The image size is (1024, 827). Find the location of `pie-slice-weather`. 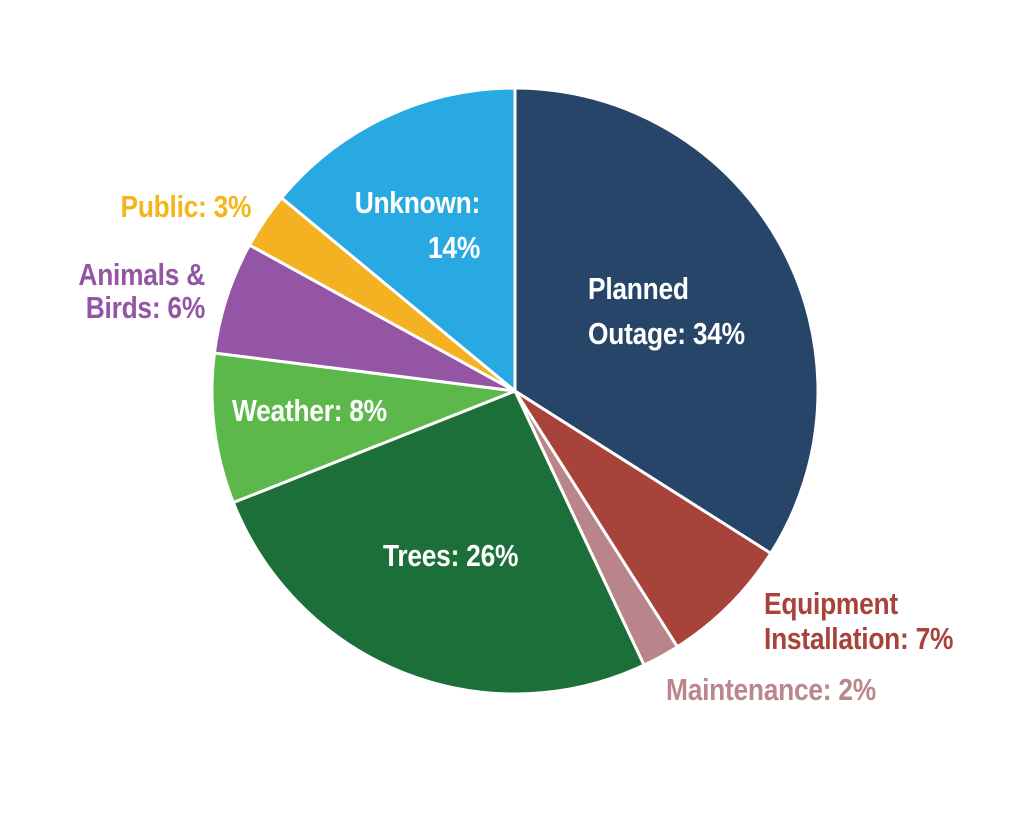

pie-slice-weather is located at coordinates (363, 428).